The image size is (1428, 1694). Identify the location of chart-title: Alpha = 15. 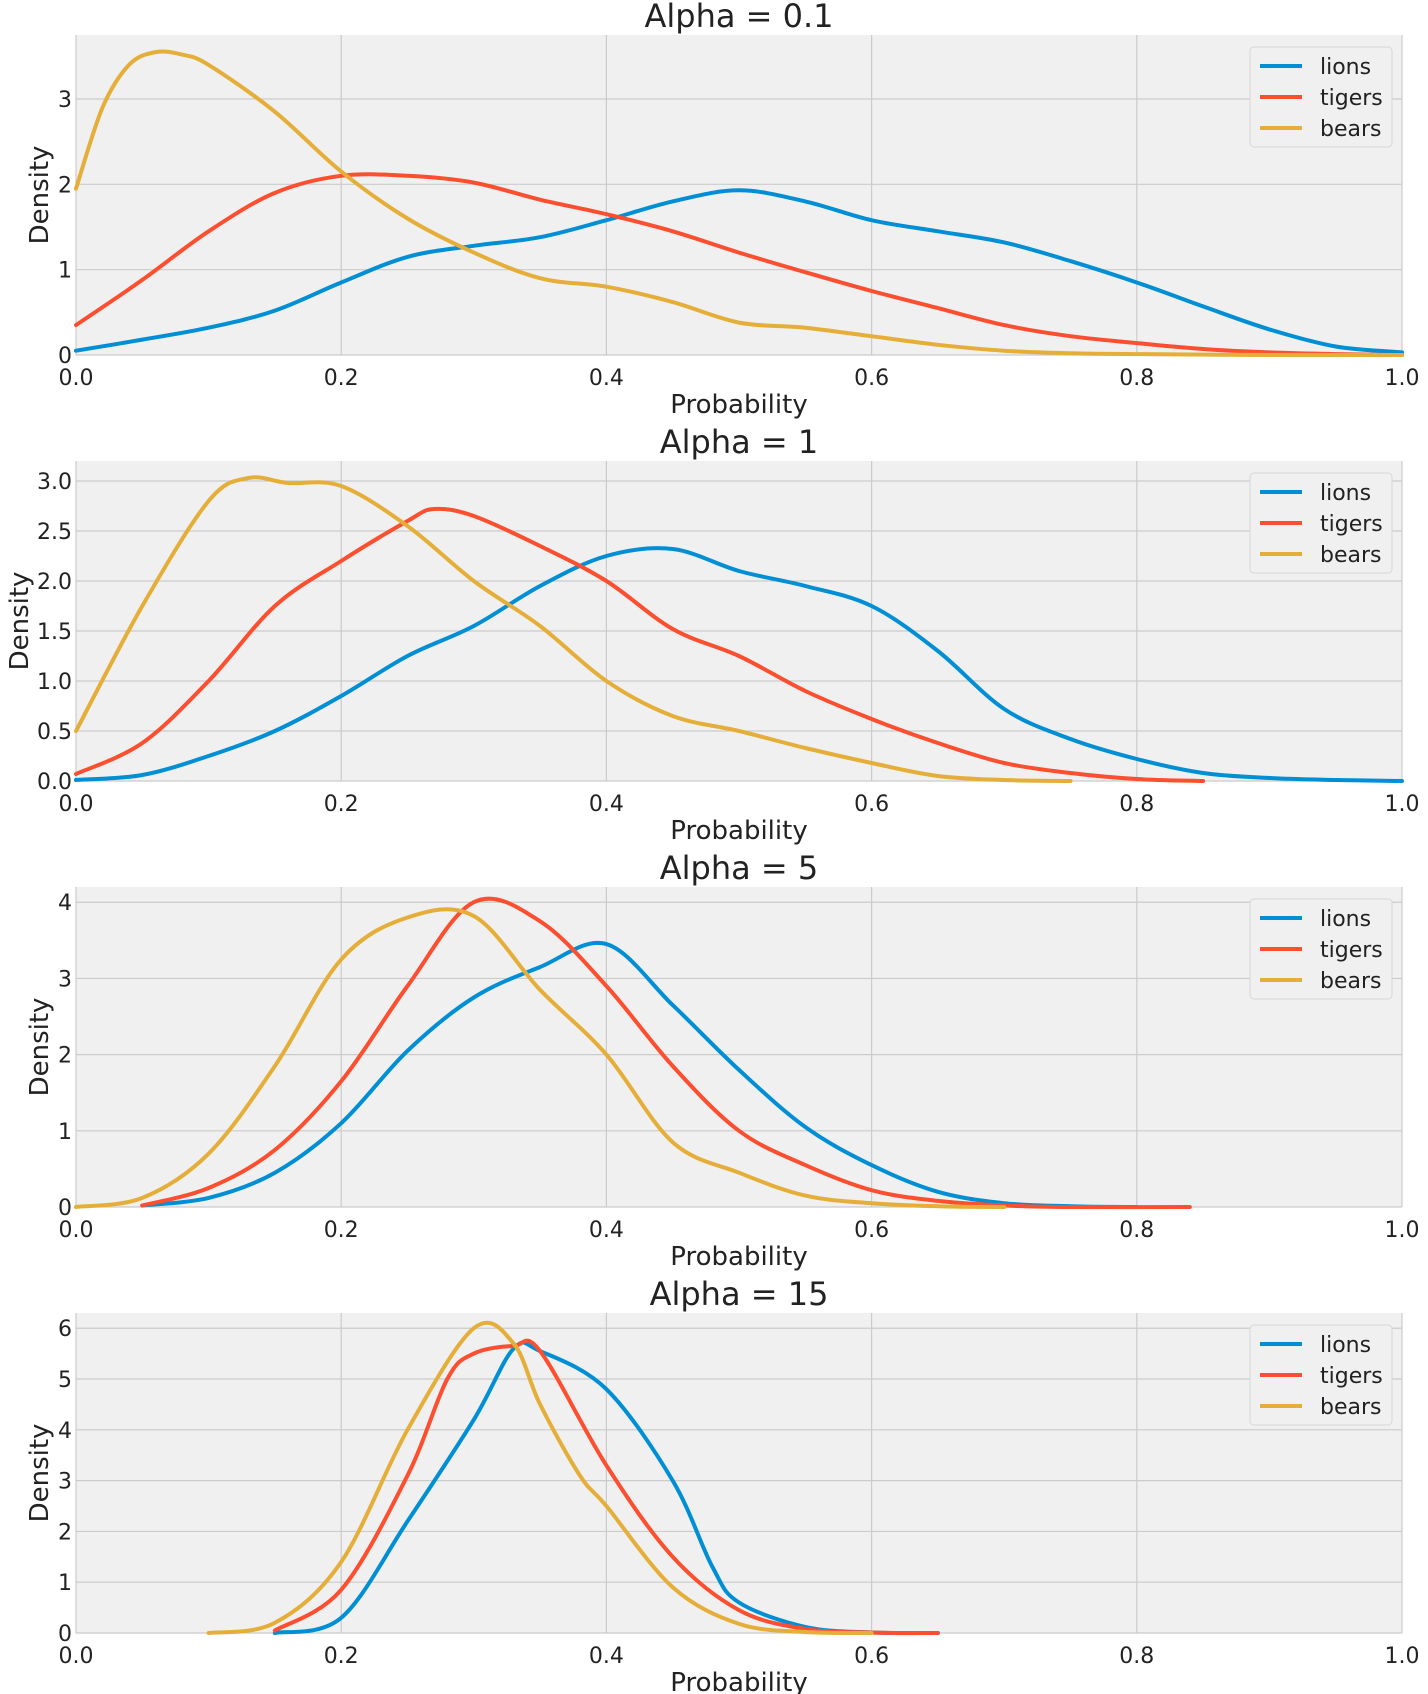
(739, 1294).